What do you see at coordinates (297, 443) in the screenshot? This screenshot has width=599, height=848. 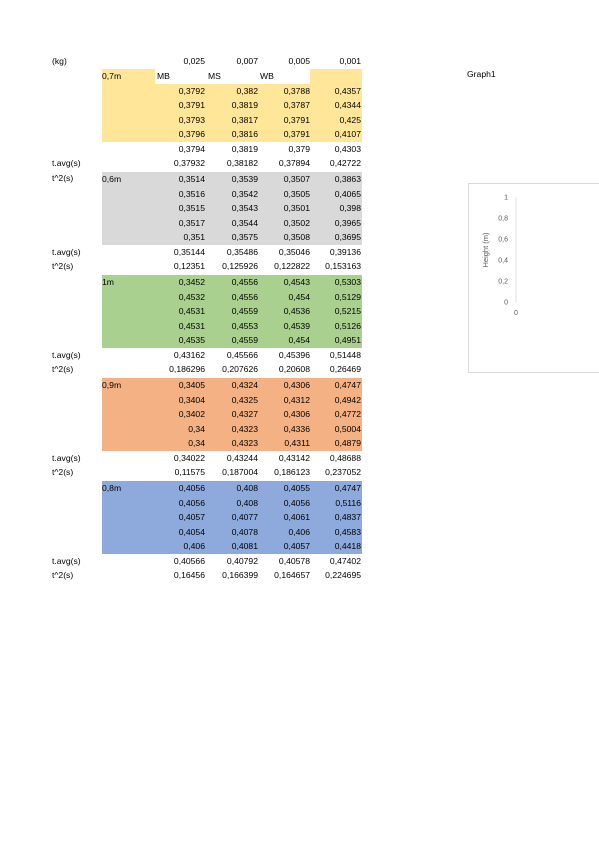 I see `cell-wb: 0,4311` at bounding box center [297, 443].